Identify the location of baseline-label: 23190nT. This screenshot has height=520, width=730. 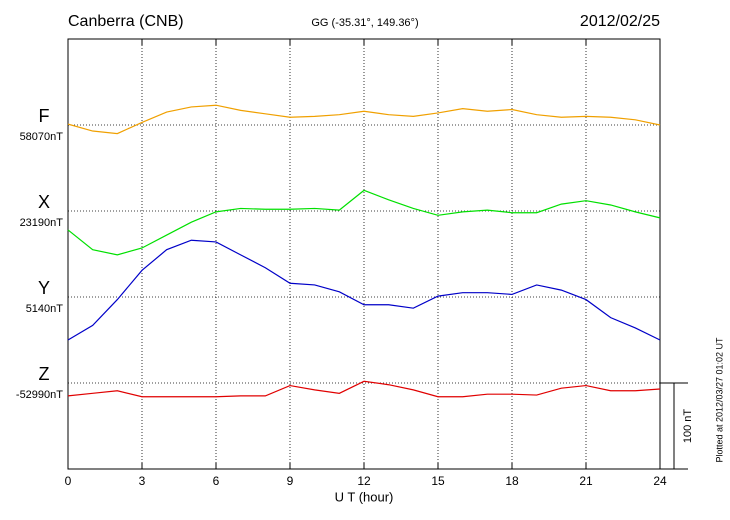
(42, 223).